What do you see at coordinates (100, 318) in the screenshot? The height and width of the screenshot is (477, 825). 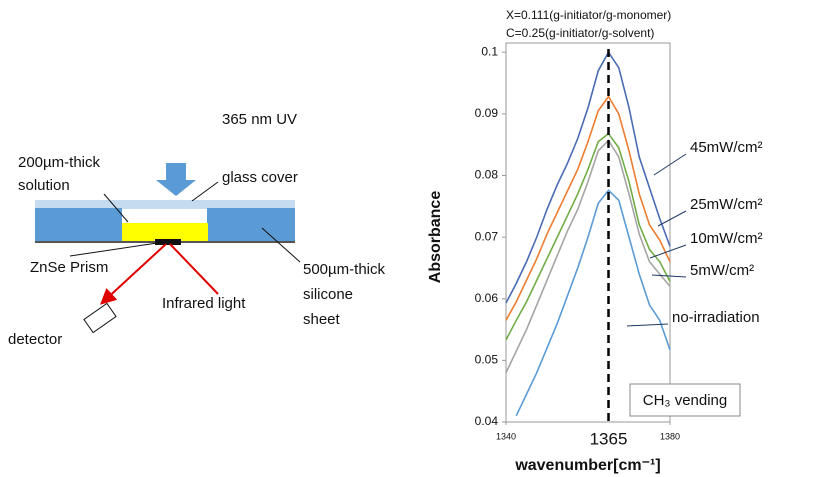 I see `detector-box` at bounding box center [100, 318].